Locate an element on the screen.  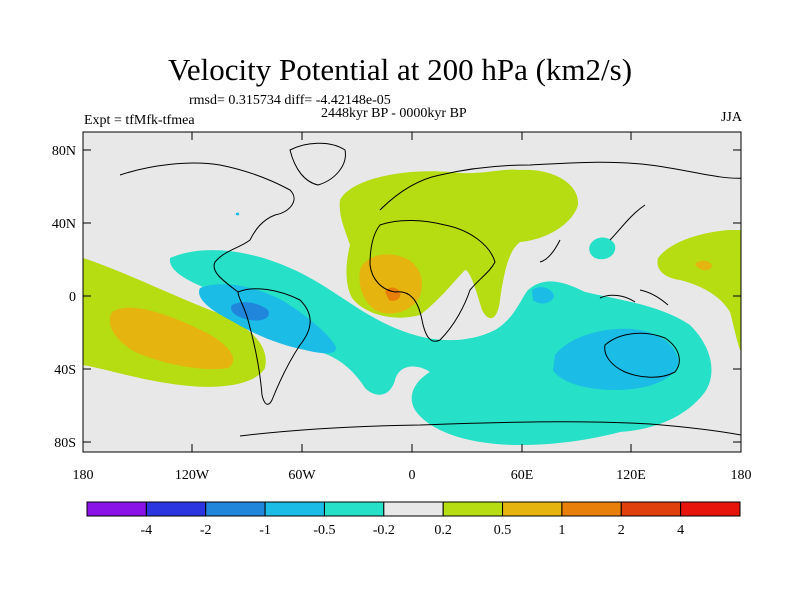
period-label: 2448kyr BP - 0000kyr BP is located at coordinates (394, 113).